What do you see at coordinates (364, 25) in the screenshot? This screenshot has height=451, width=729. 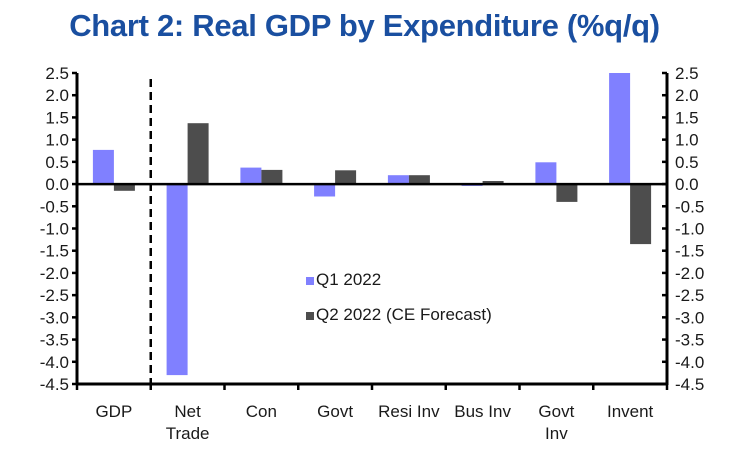 I see `chart-title: Chart 2: Real GDP by Expenditure (%q/q)` at bounding box center [364, 25].